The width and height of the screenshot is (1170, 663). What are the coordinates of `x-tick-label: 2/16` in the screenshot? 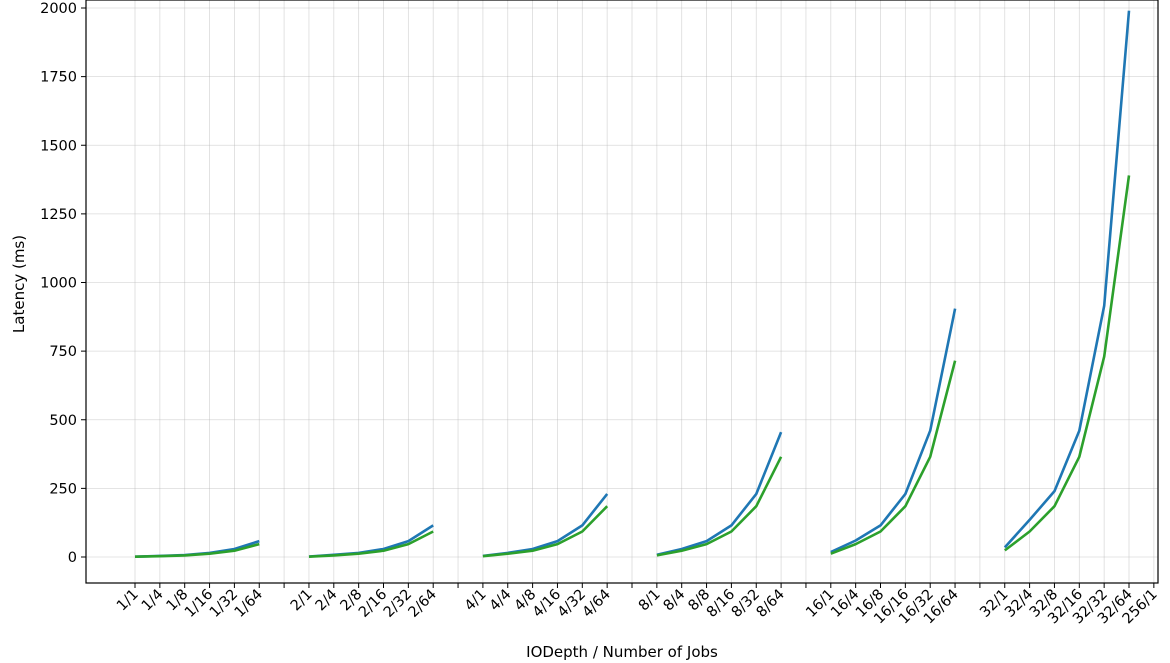 It's located at (373, 604).